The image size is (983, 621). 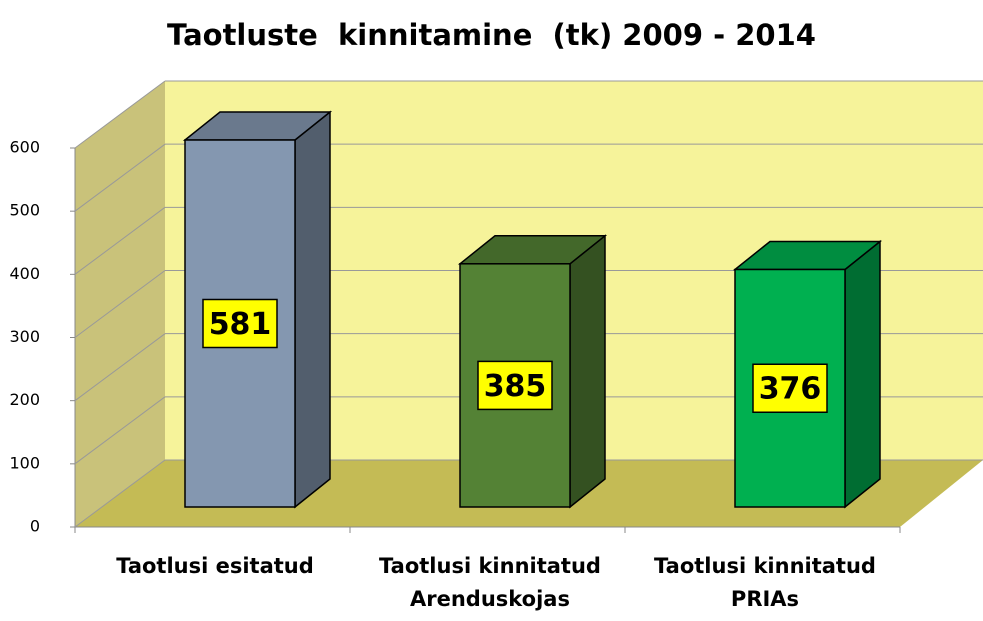 What do you see at coordinates (24, 147) in the screenshot?
I see `y-tick-label: 600` at bounding box center [24, 147].